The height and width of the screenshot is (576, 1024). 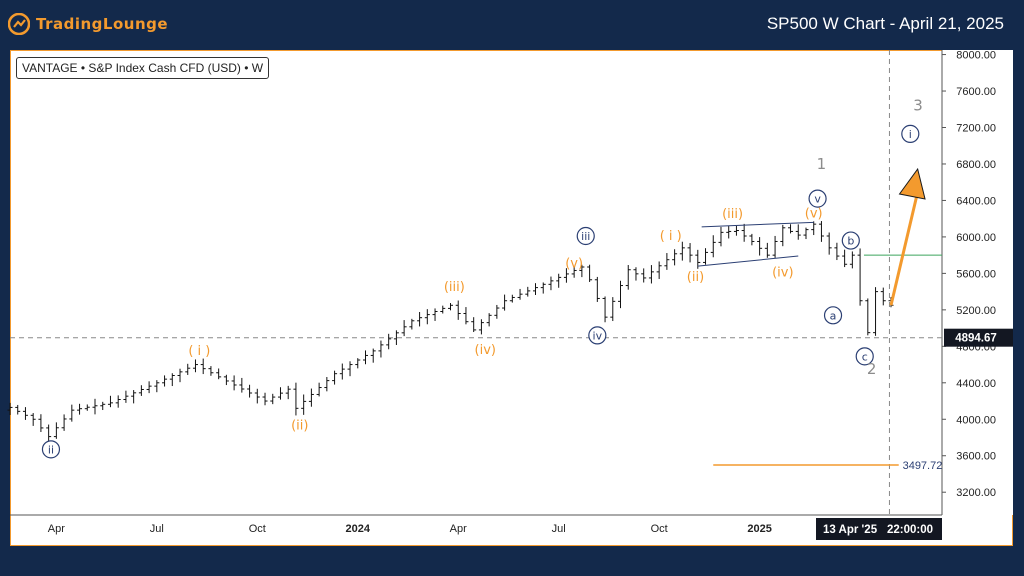 I want to click on channel-lower-line, so click(x=748, y=261).